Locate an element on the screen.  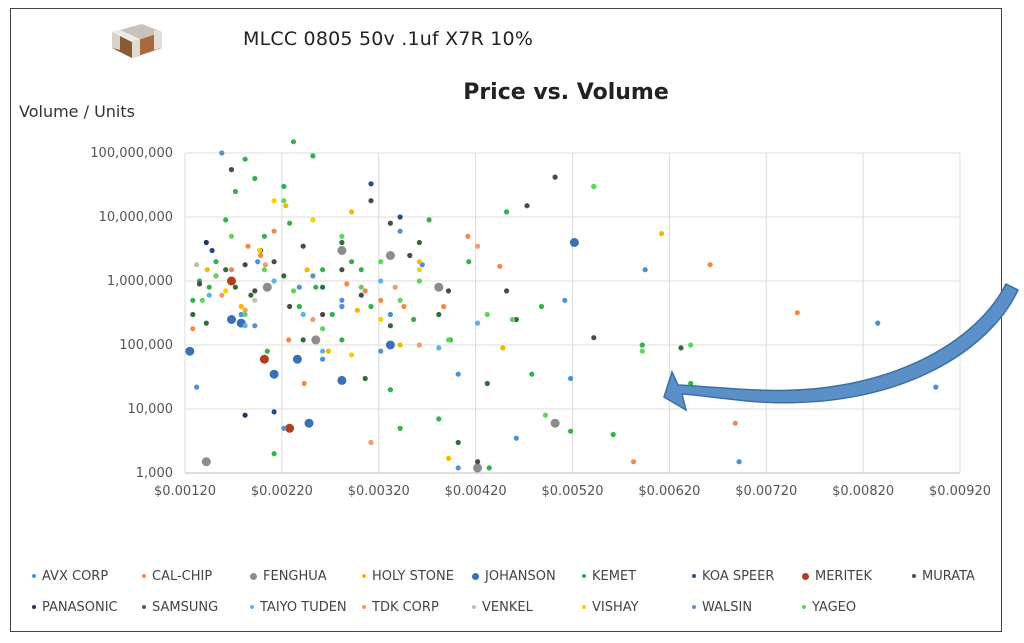
legend-label: SAMSUNG is located at coordinates (185, 607).